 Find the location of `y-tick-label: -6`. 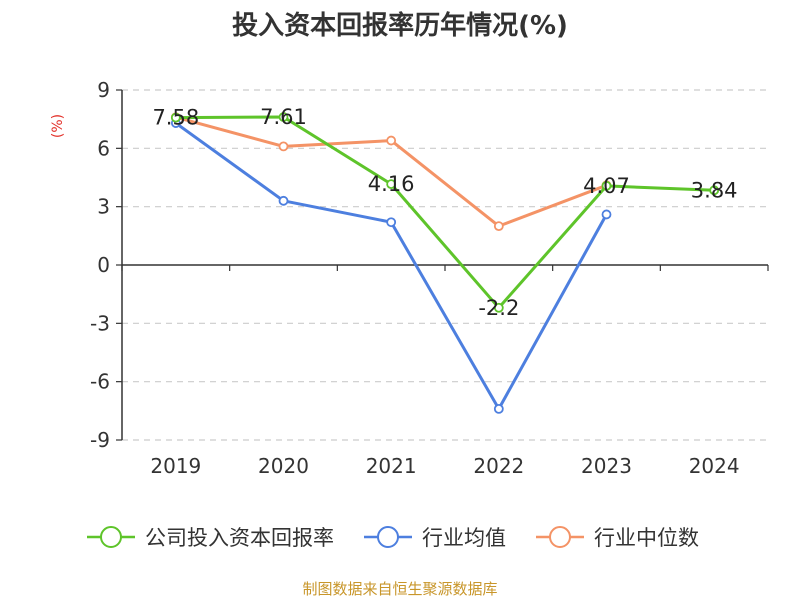

y-tick-label: -6 is located at coordinates (100, 382).